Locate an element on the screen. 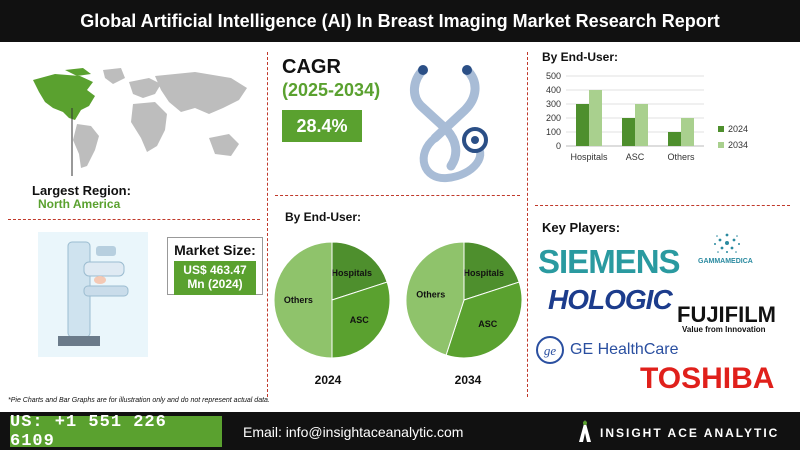  svg-text: ge is located at coordinates (550, 350).